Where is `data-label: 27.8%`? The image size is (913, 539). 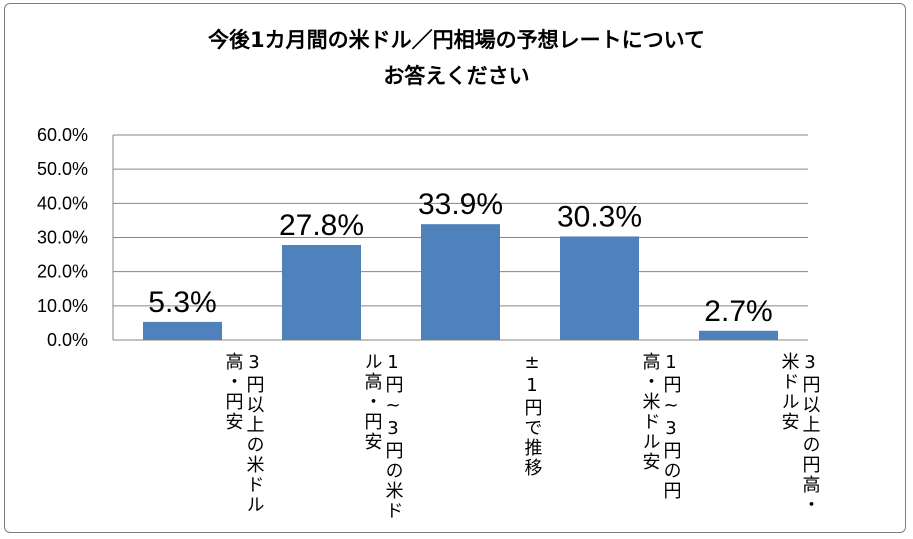 data-label: 27.8% is located at coordinates (321, 225).